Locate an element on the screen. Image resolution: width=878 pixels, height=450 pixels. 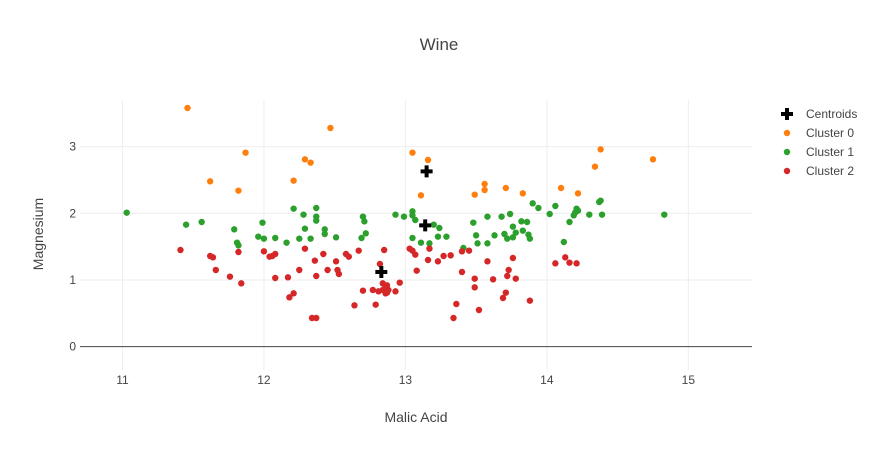
legend-item-centroids: Centroids is located at coordinates (819, 114).